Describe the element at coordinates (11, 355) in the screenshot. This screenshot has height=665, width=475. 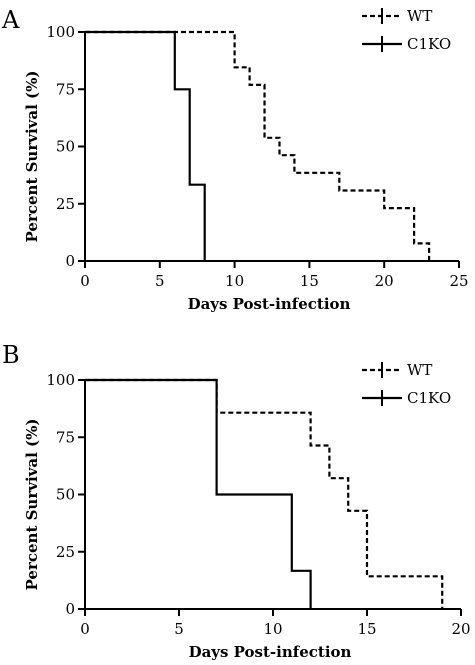
I see `panel-letter: B` at that location.